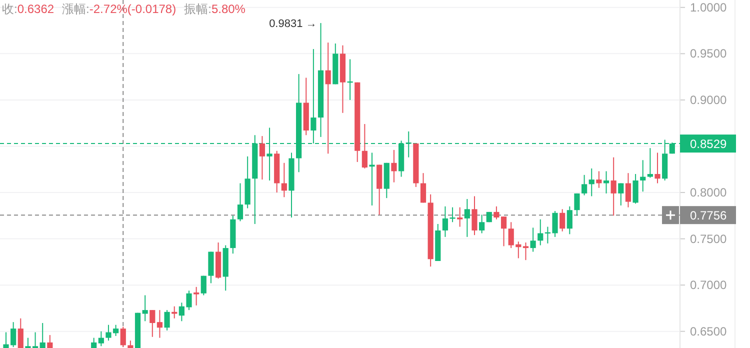 This screenshot has width=750, height=348. I want to click on y-tick-label: 0.6500, so click(709, 331).